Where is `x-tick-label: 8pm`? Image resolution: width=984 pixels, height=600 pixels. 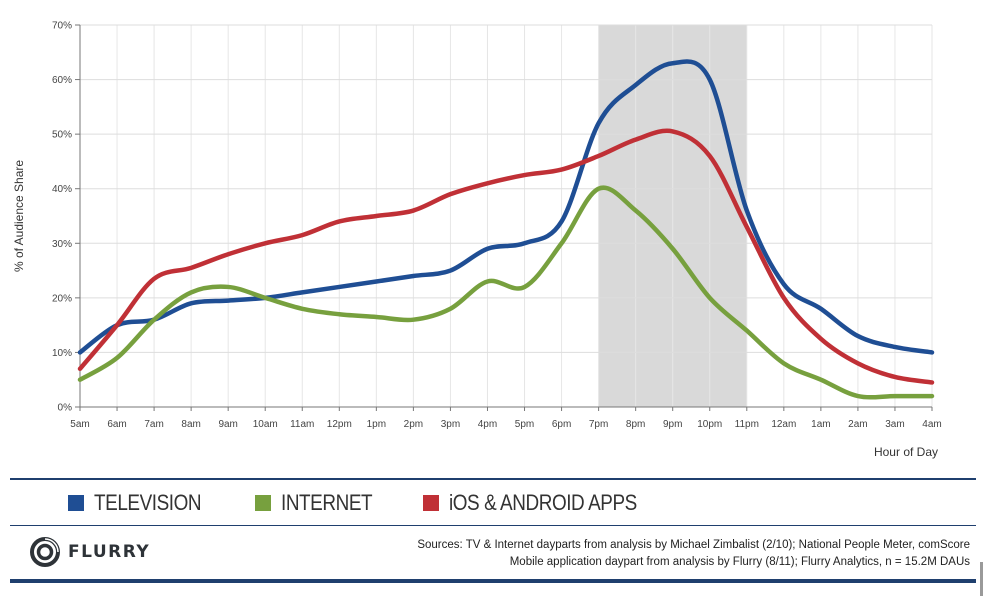
x-tick-label: 8pm is located at coordinates (635, 424).